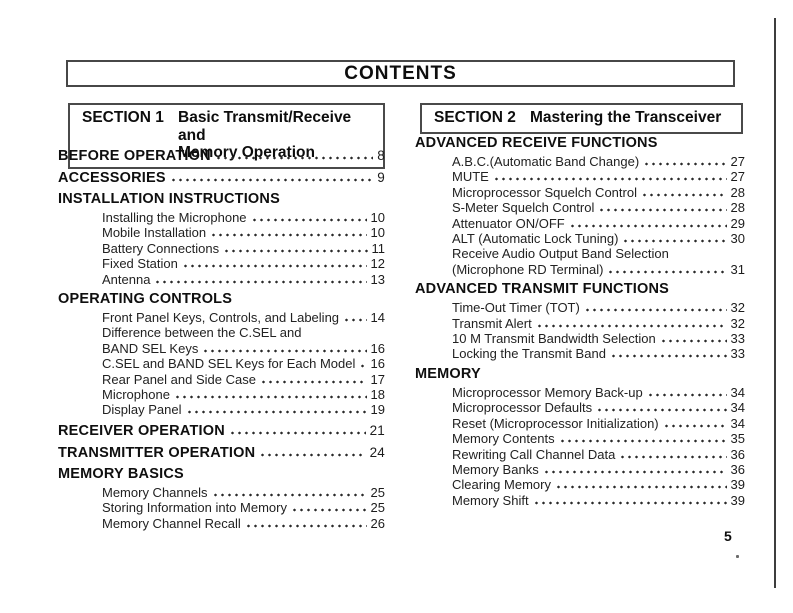 Image resolution: width=793 pixels, height=613 pixels. What do you see at coordinates (141, 430) in the screenshot?
I see `toc-heading-label: RECEIVER OPERATION` at bounding box center [141, 430].